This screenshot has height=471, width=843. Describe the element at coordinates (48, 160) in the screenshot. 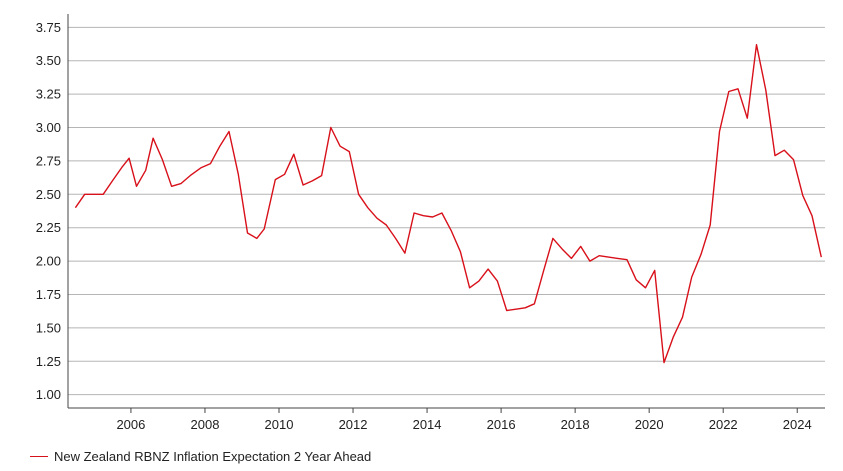

I see `y-tick-label: 2.75` at that location.